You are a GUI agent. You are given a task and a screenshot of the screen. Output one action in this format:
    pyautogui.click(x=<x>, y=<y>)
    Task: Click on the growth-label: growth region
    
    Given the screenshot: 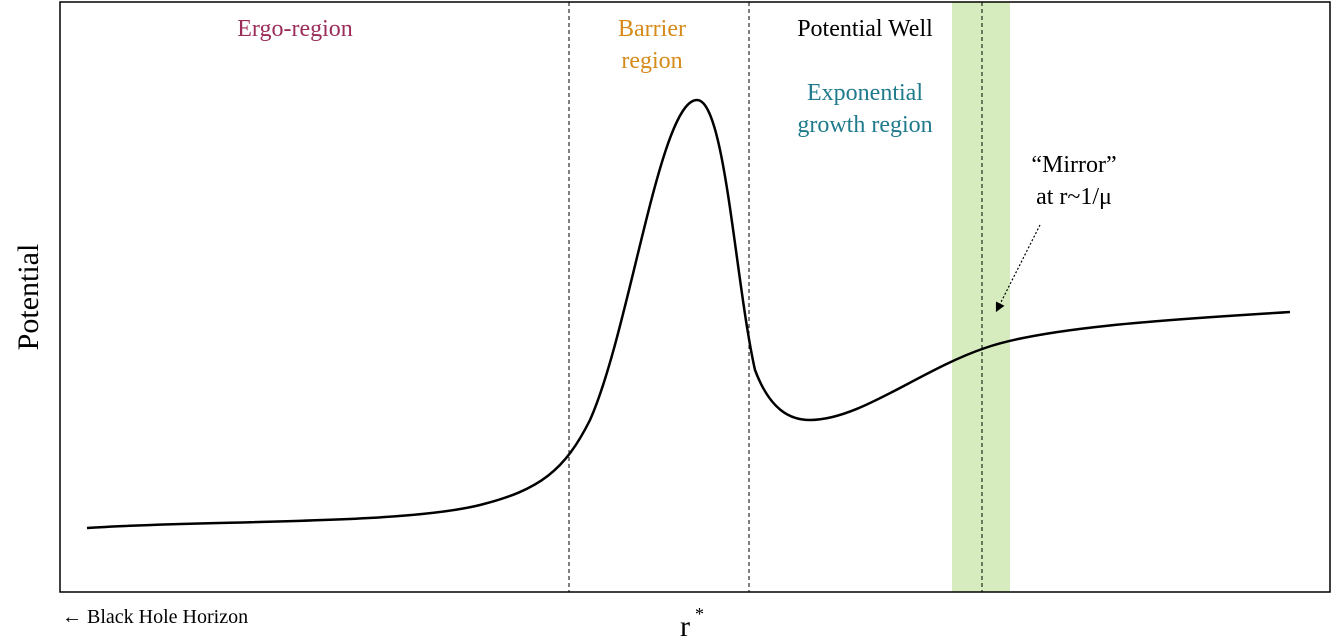 What is the action you would take?
    pyautogui.click(x=864, y=125)
    